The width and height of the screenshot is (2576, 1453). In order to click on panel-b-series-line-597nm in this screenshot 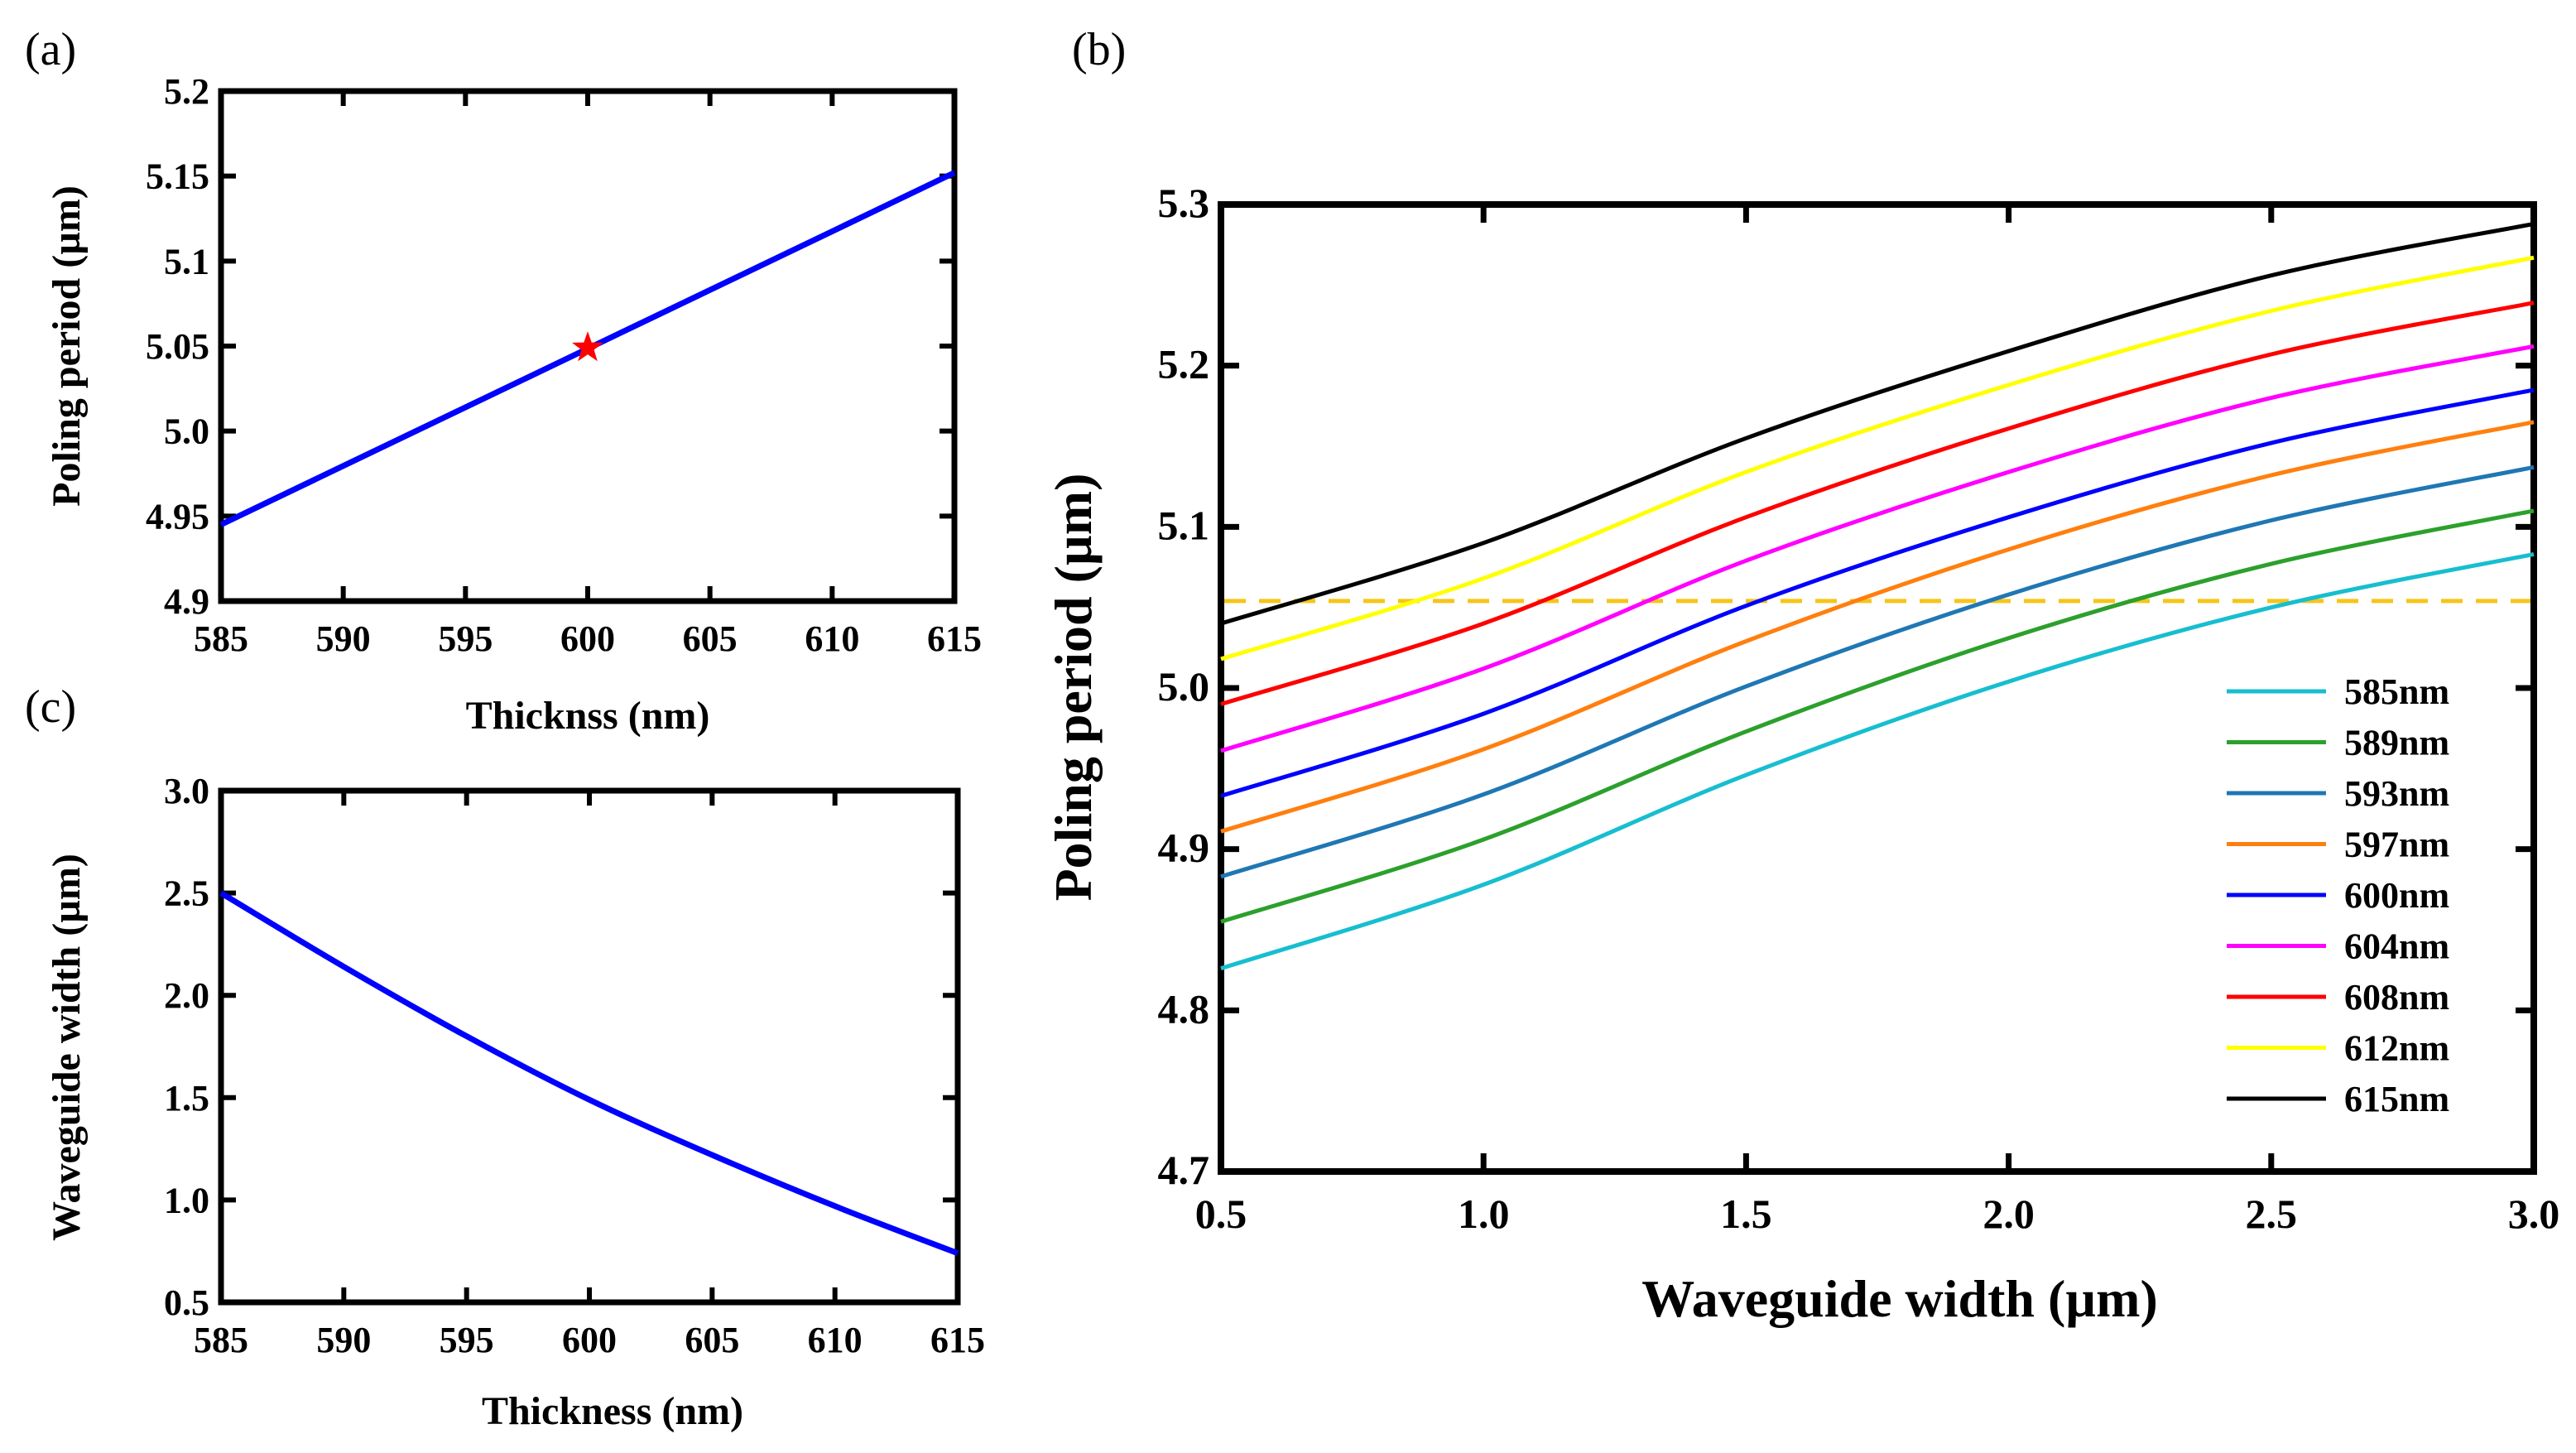, I will do `click(1877, 627)`.